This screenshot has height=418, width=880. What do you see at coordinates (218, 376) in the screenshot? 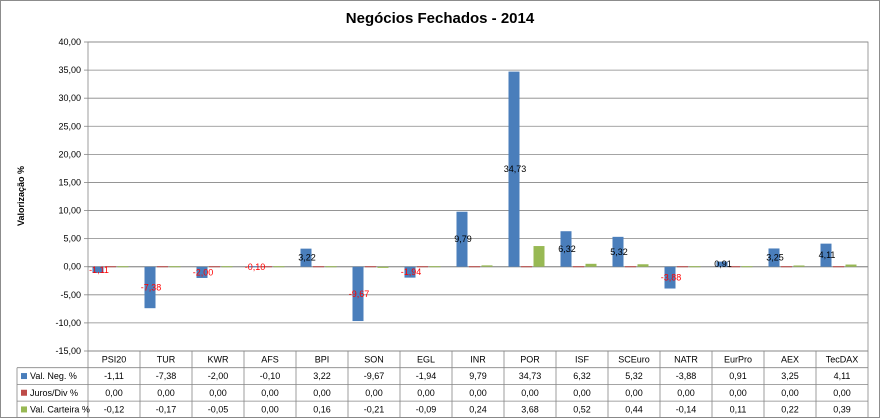
I see `table-cell: -2,00` at bounding box center [218, 376].